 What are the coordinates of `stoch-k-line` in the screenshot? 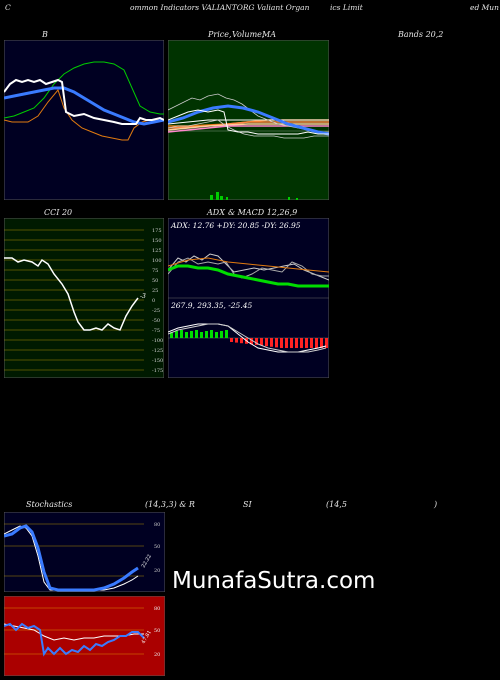 It's located at (71, 558).